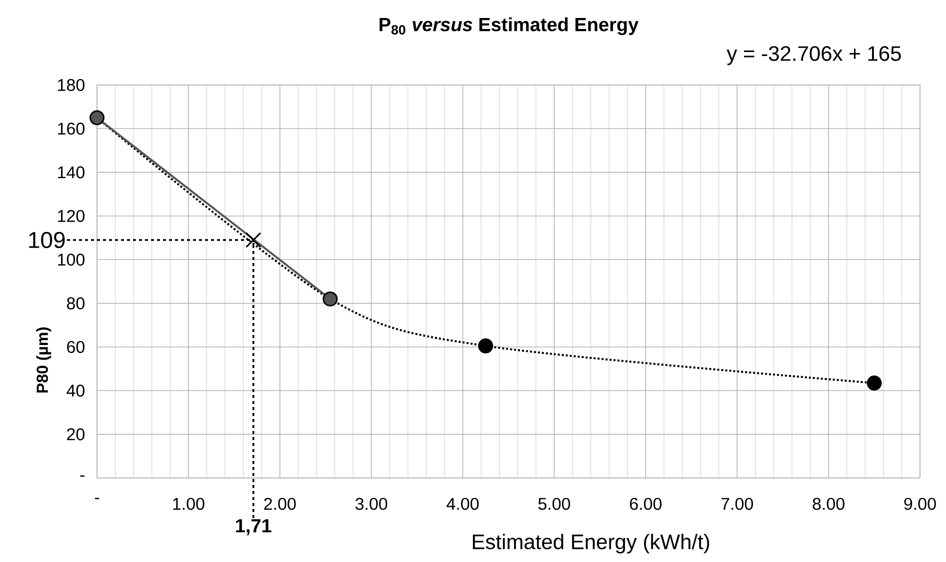 The height and width of the screenshot is (562, 946). I want to click on x-tick-label: 3.00, so click(371, 504).